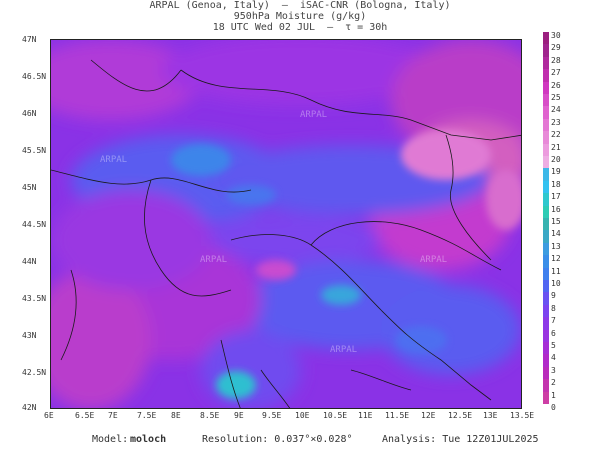  What do you see at coordinates (556, 97) in the screenshot?
I see `colorbar-label: 25` at bounding box center [556, 97].